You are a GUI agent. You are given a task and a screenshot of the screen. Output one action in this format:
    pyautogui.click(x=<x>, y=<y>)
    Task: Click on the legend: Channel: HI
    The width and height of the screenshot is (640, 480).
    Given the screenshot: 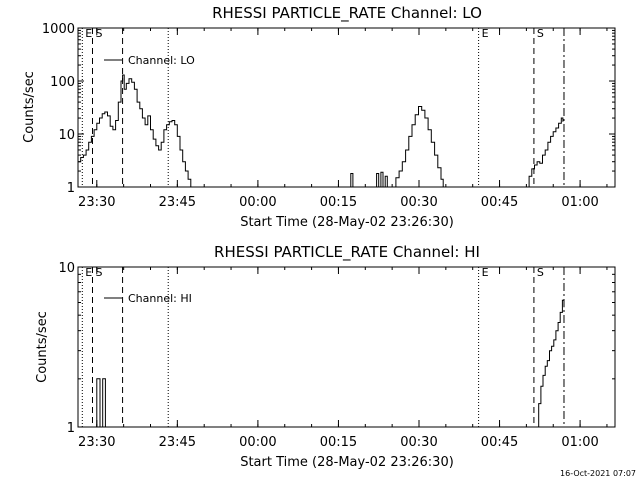 What is the action you would take?
    pyautogui.click(x=148, y=298)
    